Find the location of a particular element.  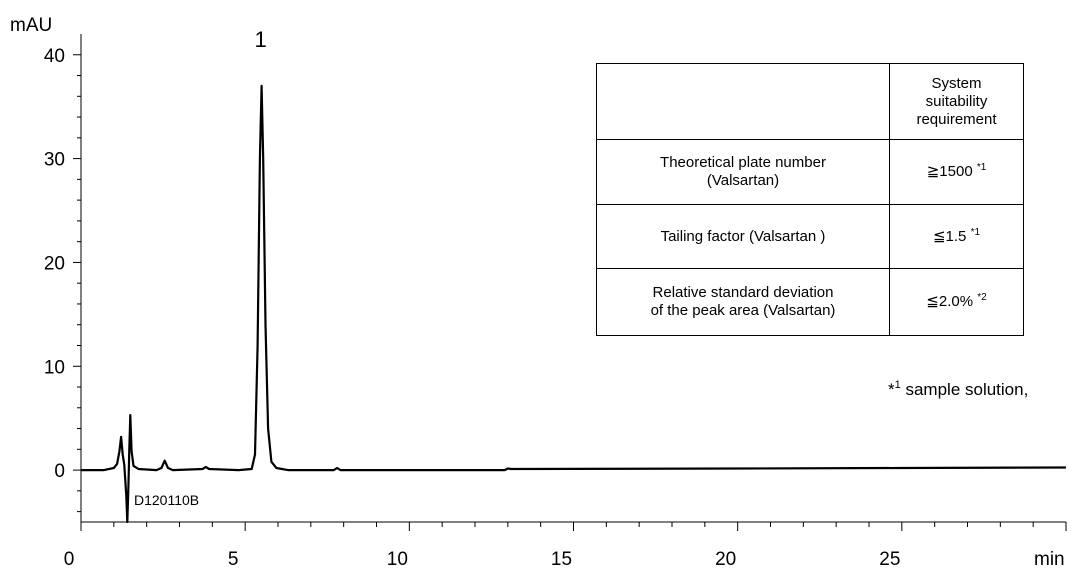

table-header-blank is located at coordinates (743, 101).